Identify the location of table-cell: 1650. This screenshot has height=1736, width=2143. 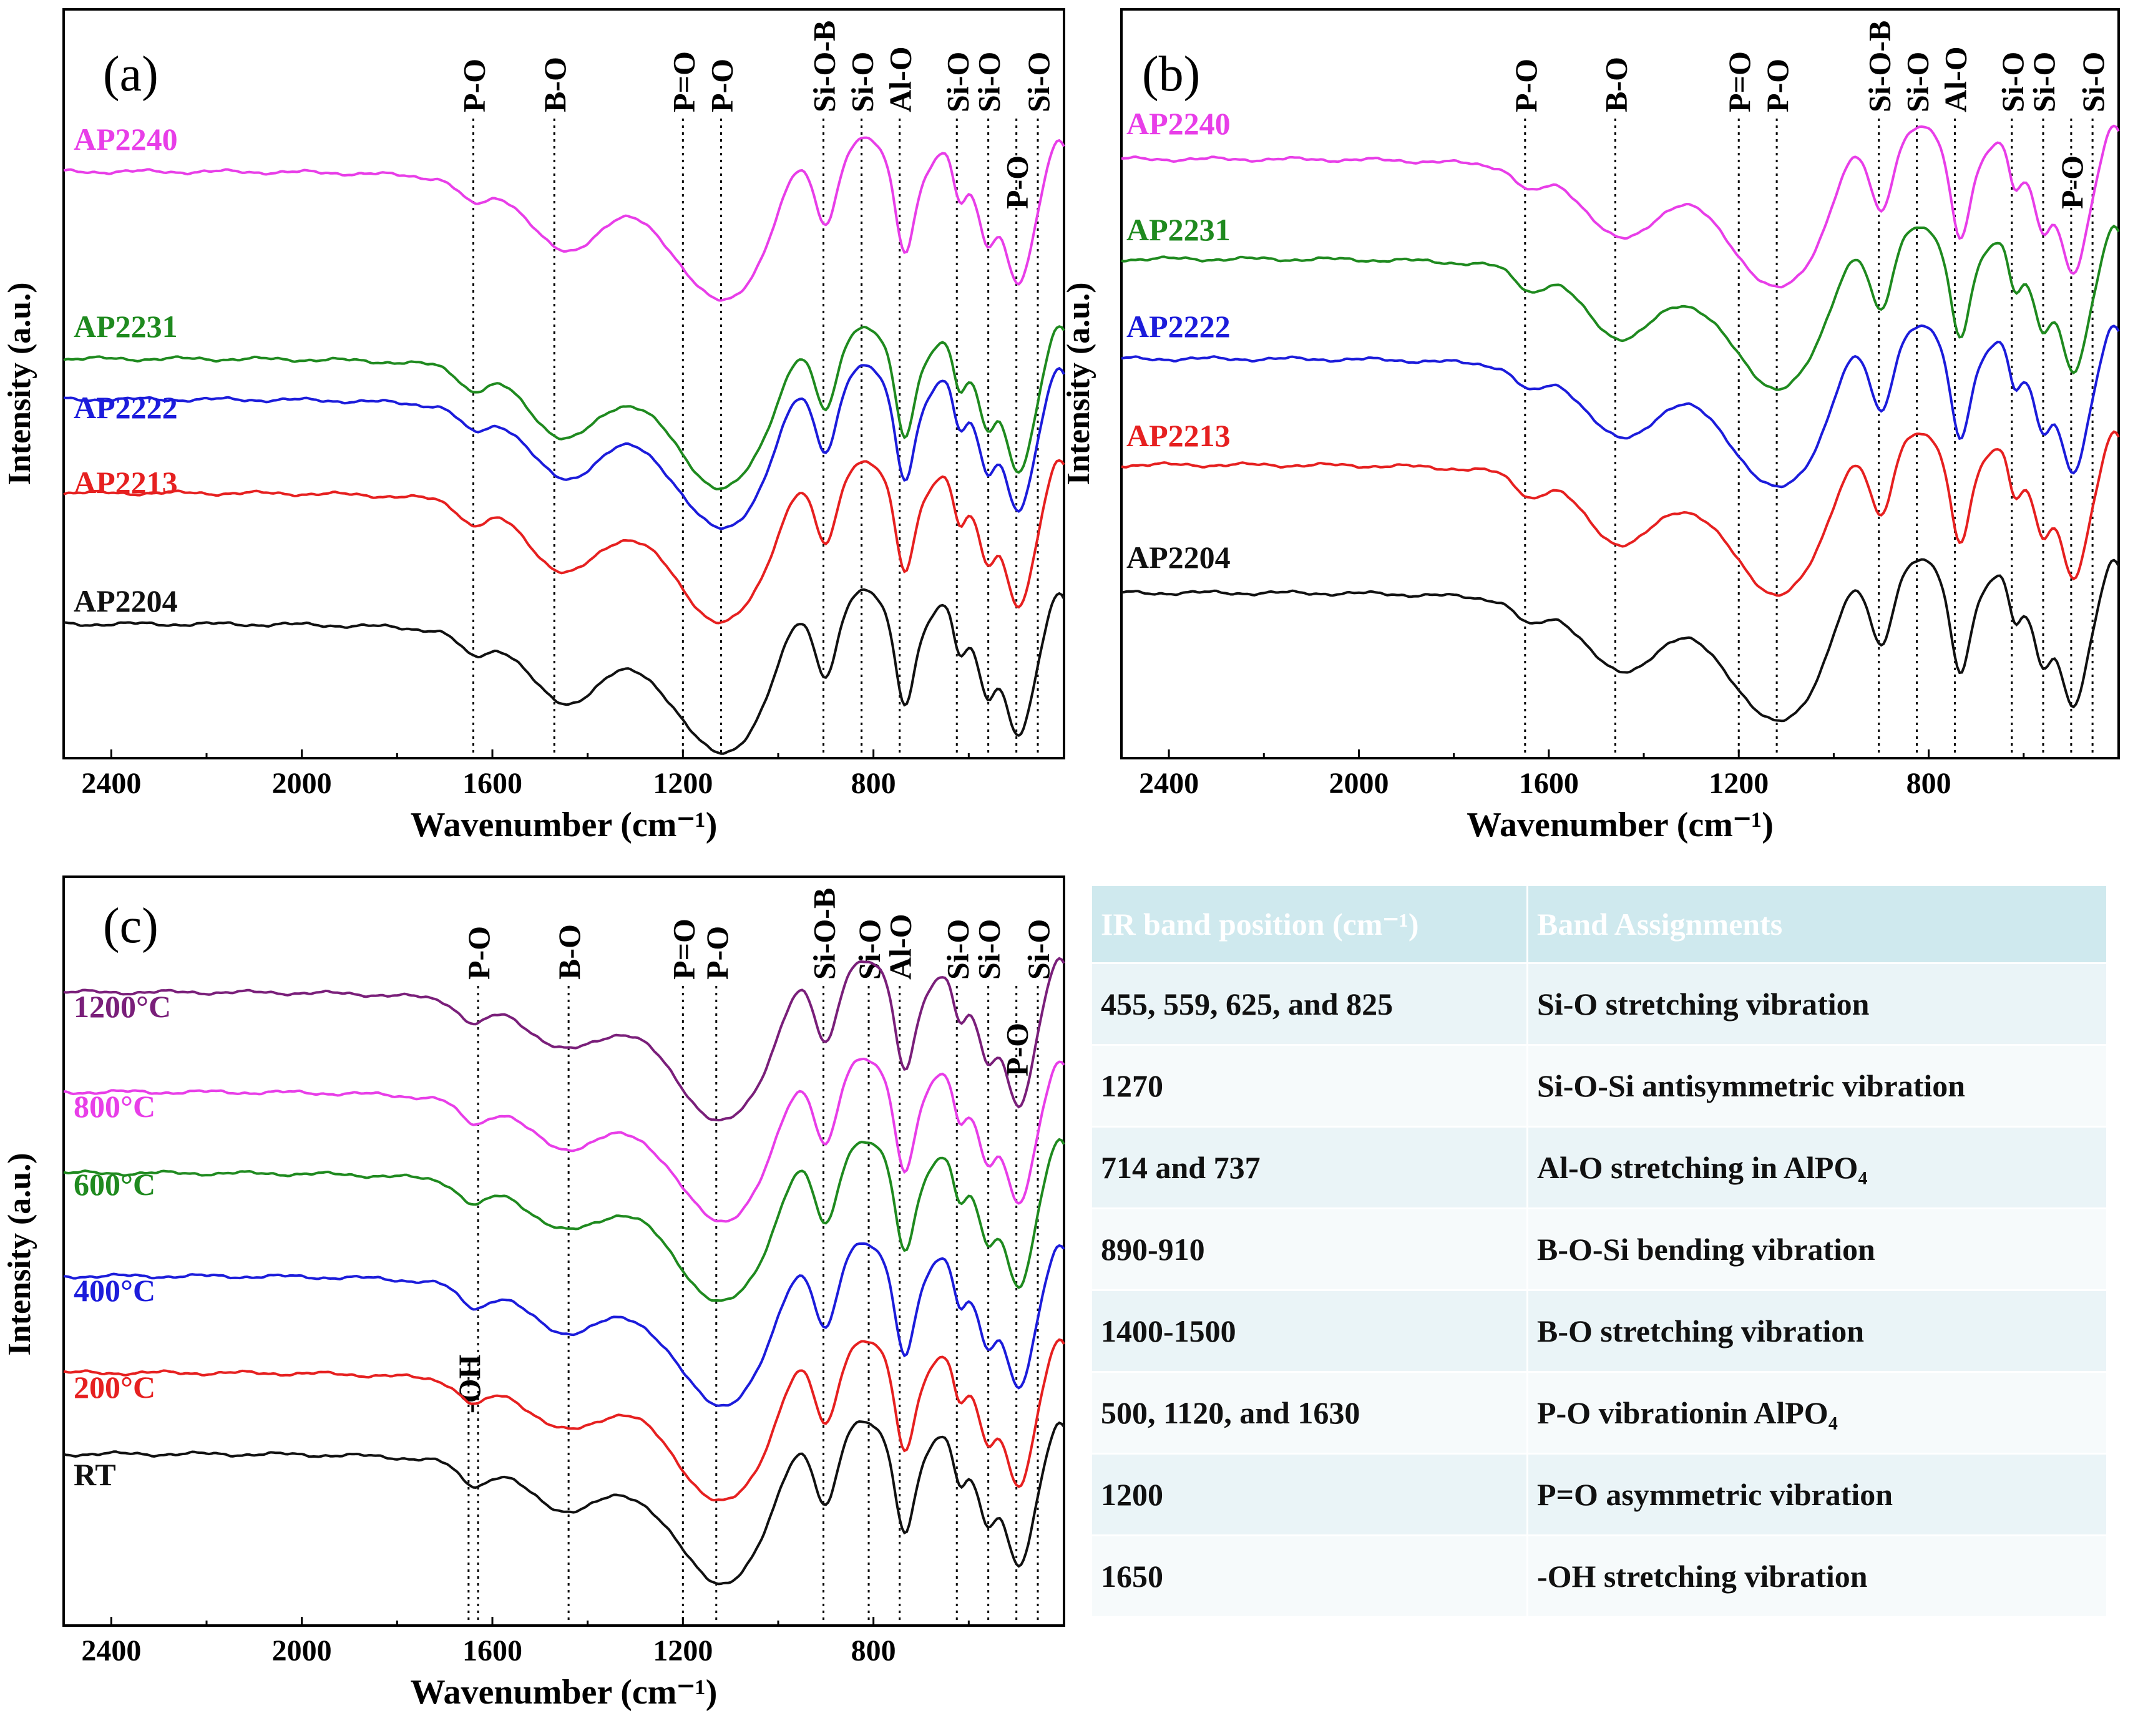
(1310, 1575).